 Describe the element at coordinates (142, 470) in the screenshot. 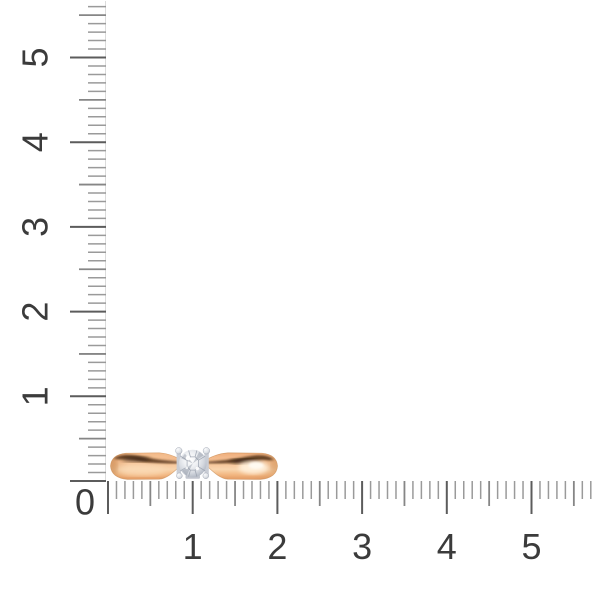

I see `band-highlight-left` at that location.